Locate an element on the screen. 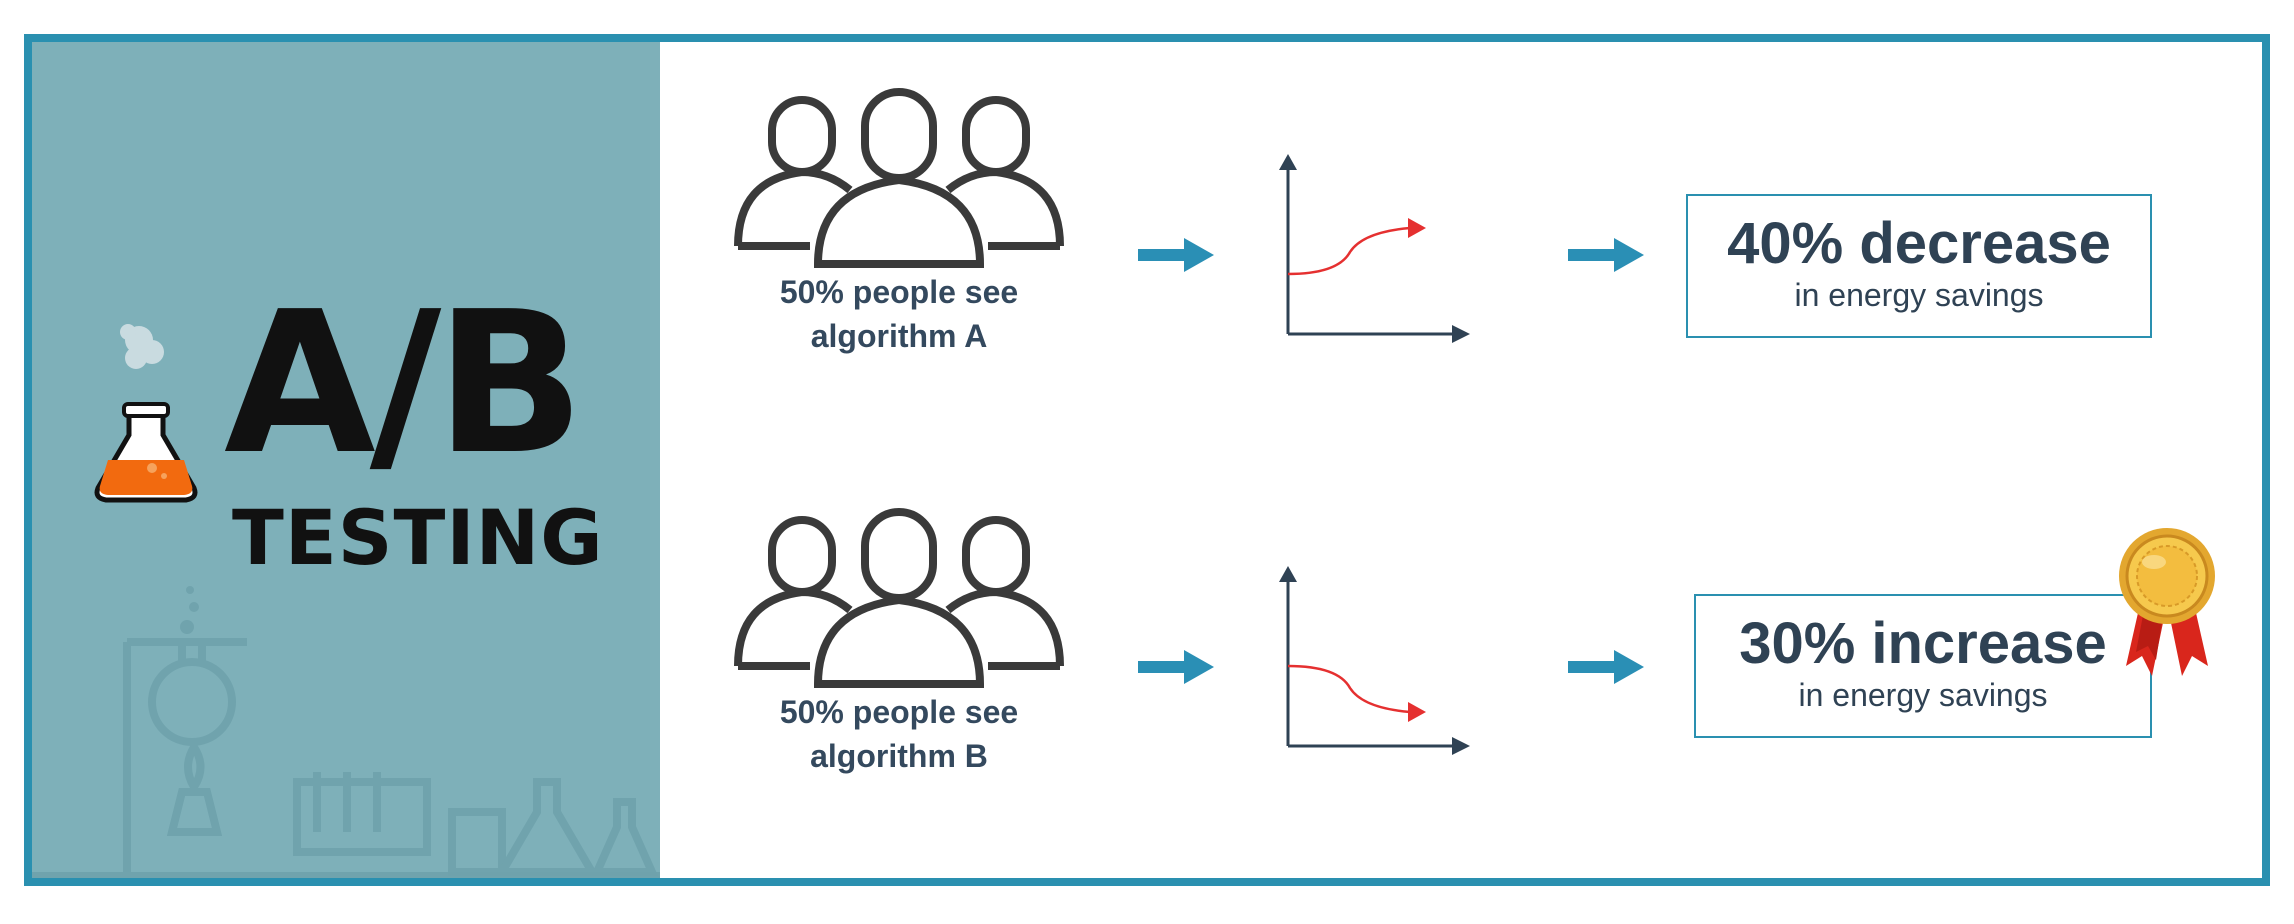 The image size is (2294, 924). flask-icon is located at coordinates (146, 413).